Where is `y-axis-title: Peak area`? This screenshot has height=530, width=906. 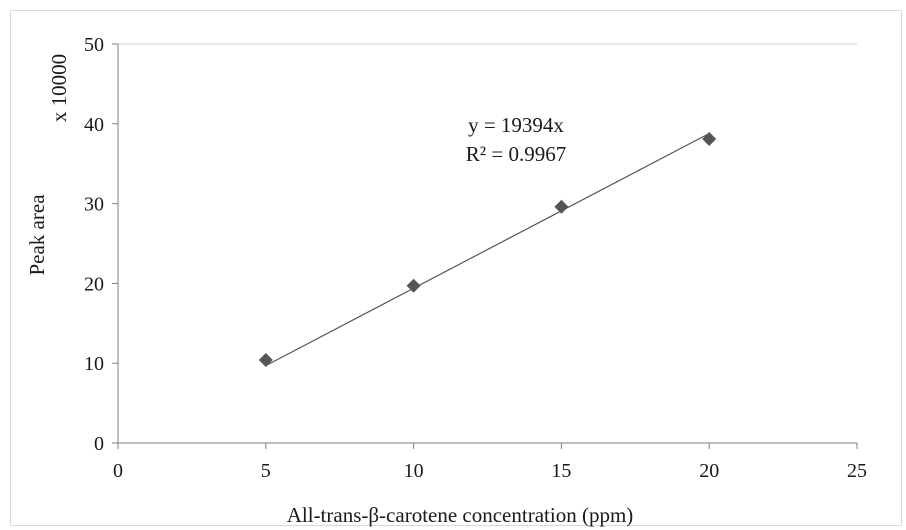
y-axis-title: Peak area is located at coordinates (37, 235).